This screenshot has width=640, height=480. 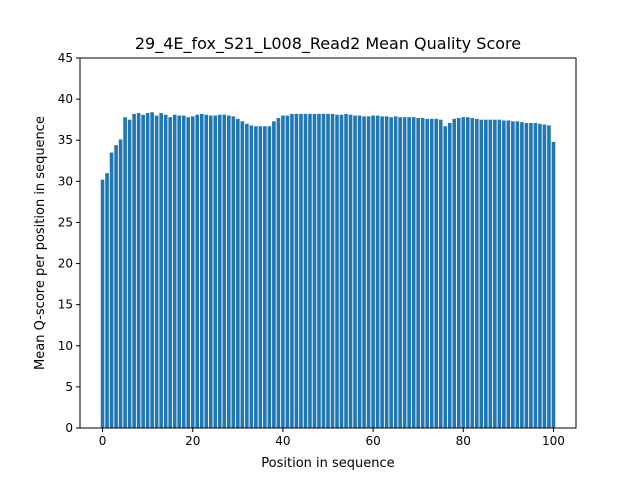 What do you see at coordinates (65, 140) in the screenshot?
I see `y-tick-label: 35` at bounding box center [65, 140].